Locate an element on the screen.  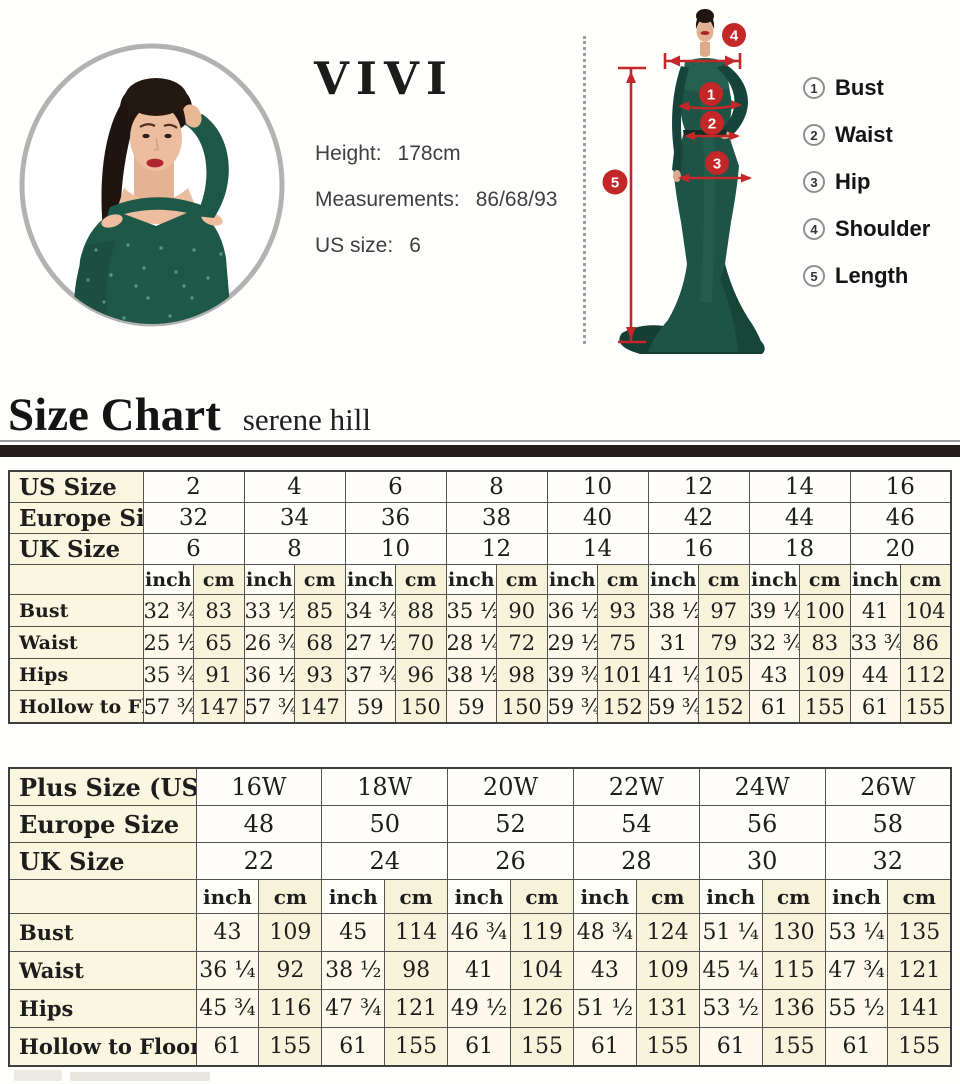
row-label: Hollow to Floor is located at coordinates (76, 707).